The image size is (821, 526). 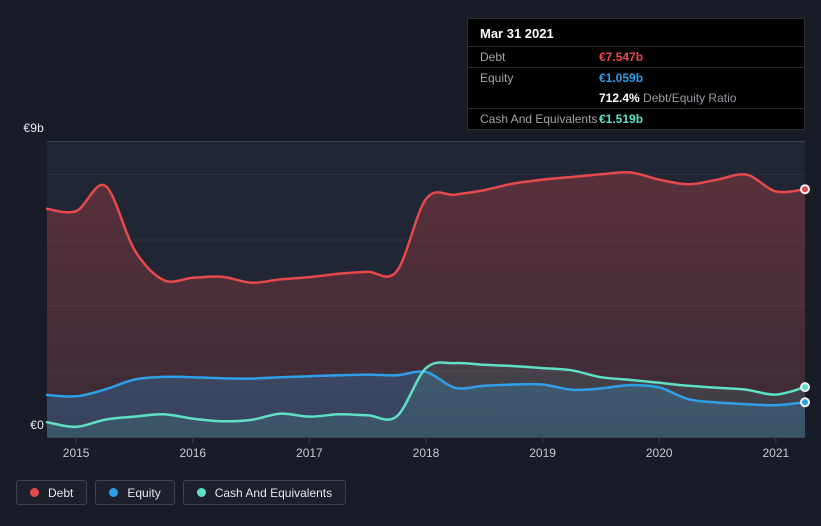 I want to click on legend-button-cash: Cash And Equivalents, so click(x=264, y=492).